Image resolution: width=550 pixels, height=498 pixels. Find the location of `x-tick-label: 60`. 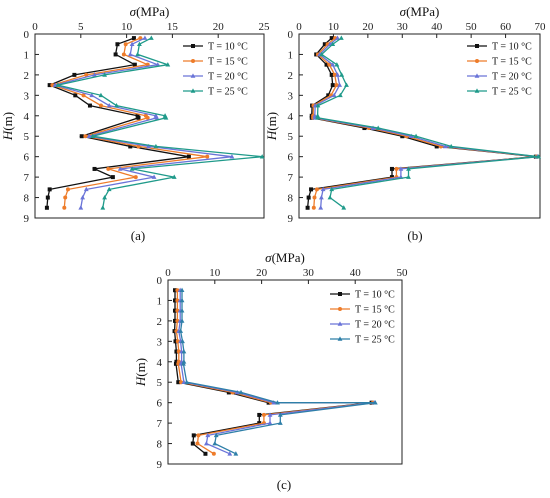

x-tick-label: 60 is located at coordinates (506, 27).